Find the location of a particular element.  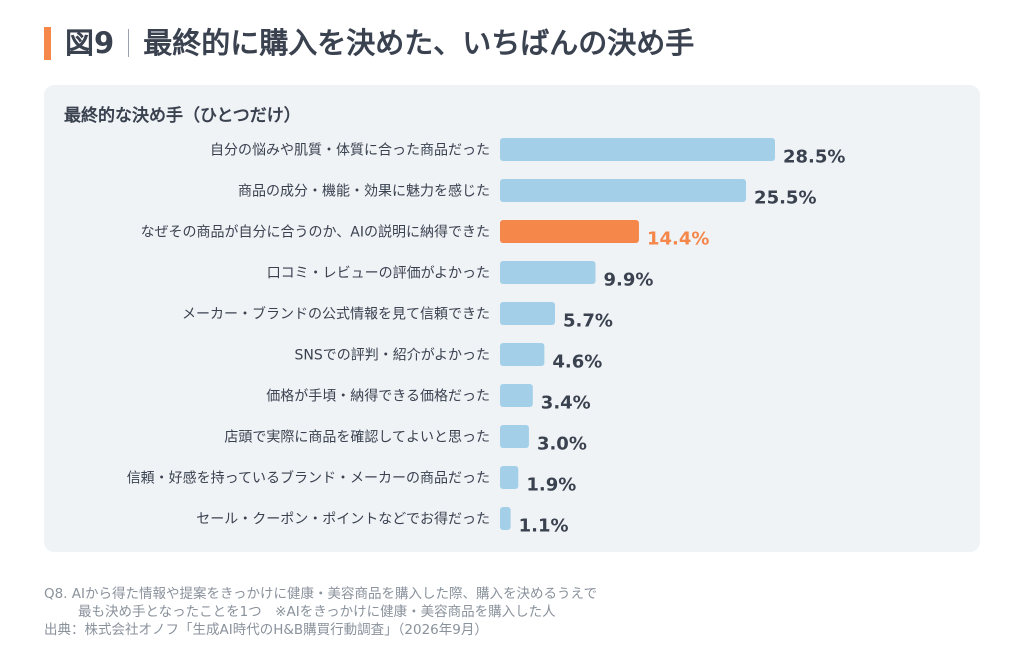

value-label: 28.5% is located at coordinates (814, 157).